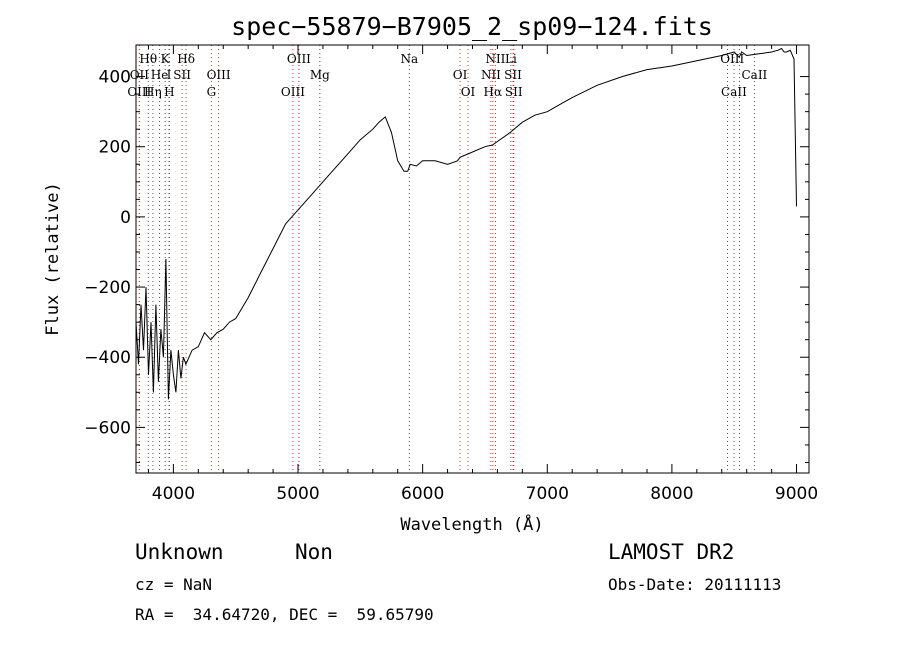 The height and width of the screenshot is (650, 900). What do you see at coordinates (140, 75) in the screenshot?
I see `line-marker-label: OII` at bounding box center [140, 75].